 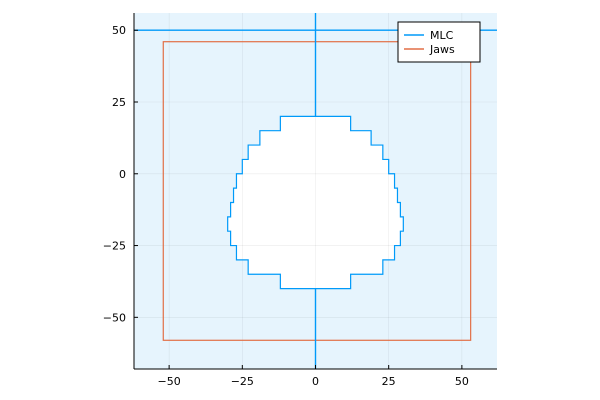 I want to click on legend-box, so click(x=439, y=42).